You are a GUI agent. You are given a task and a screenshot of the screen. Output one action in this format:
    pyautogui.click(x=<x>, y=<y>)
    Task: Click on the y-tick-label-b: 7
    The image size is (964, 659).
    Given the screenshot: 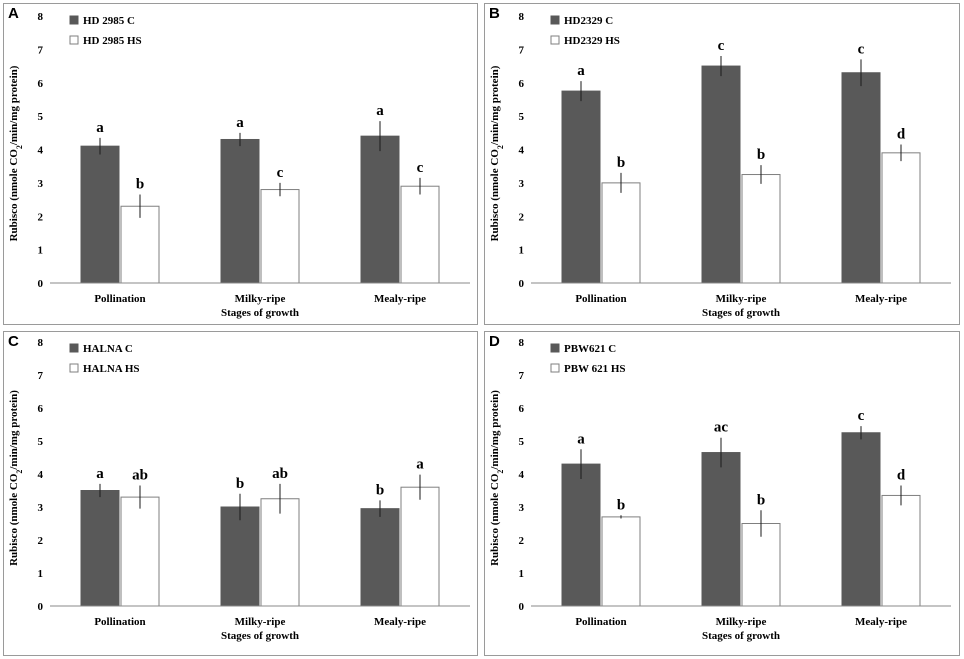 What is the action you would take?
    pyautogui.click(x=522, y=50)
    